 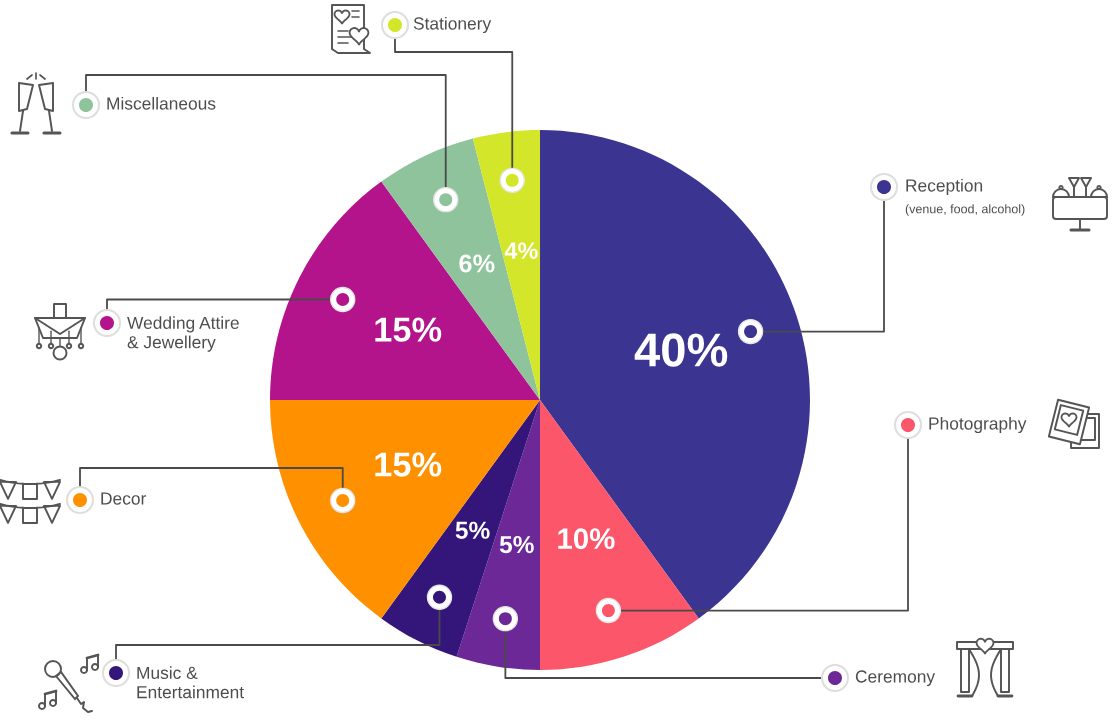 I want to click on data-label: 10%, so click(x=586, y=539).